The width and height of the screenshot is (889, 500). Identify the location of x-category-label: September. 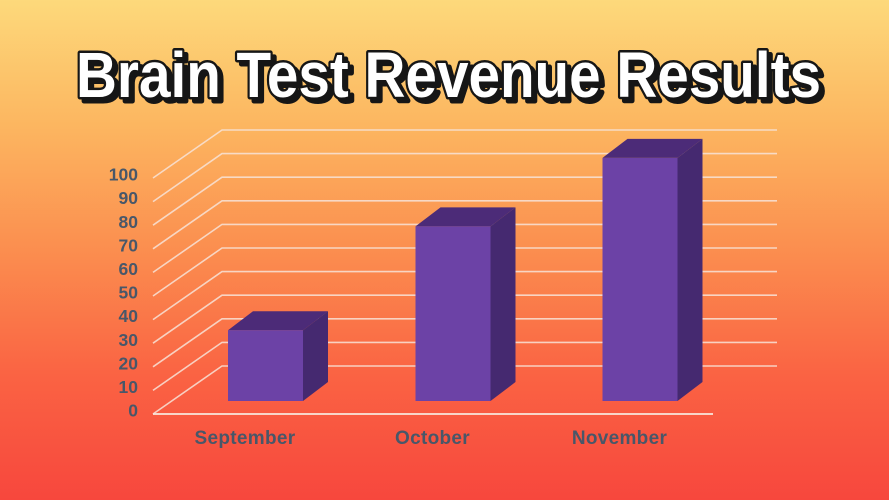
(245, 438).